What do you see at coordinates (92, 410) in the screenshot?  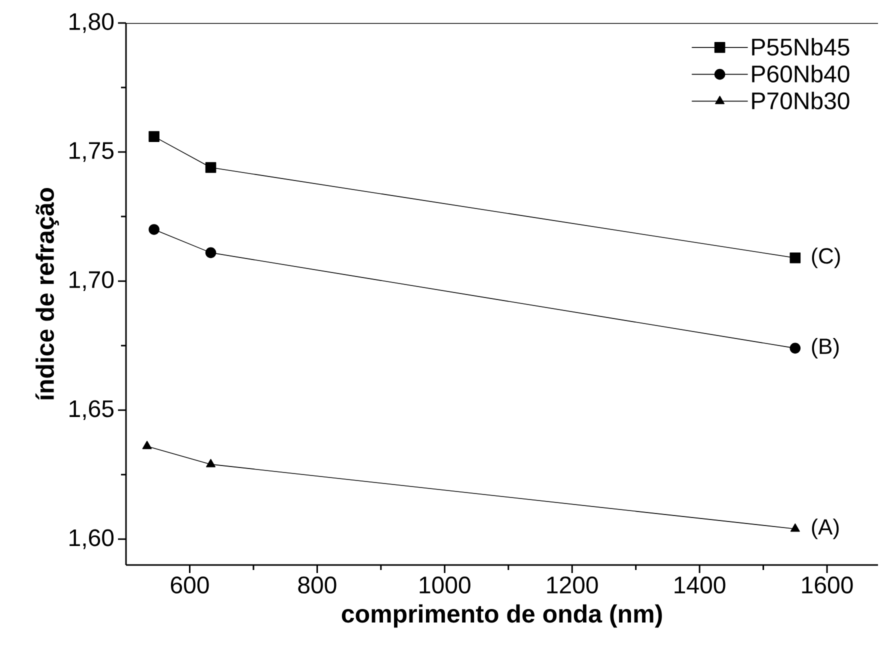 I see `y-tick-label: 1,65` at bounding box center [92, 410].